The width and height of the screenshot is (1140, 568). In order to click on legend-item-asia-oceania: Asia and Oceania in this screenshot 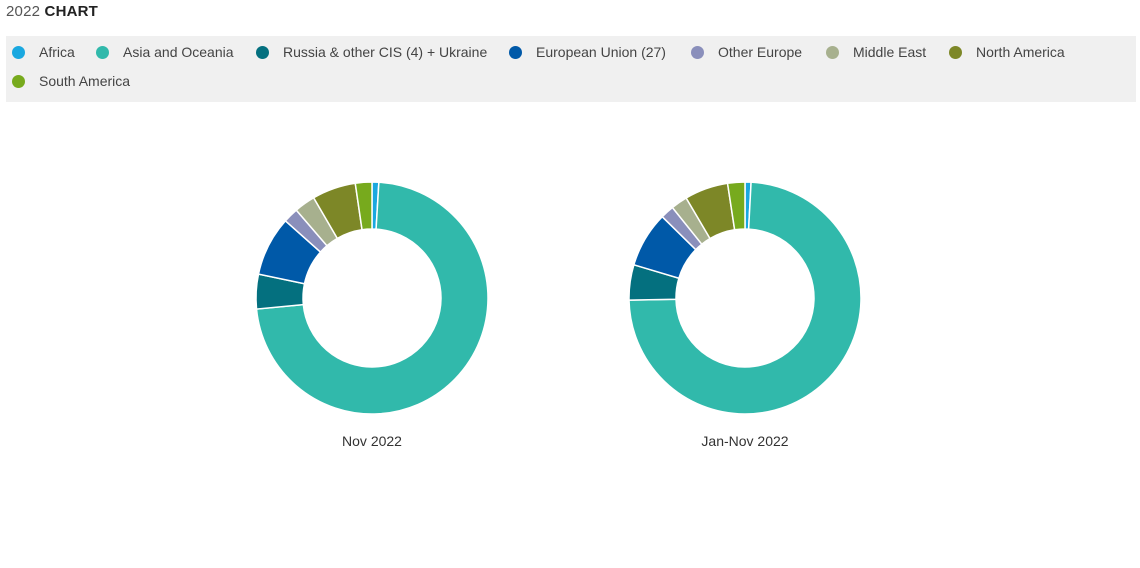, I will do `click(165, 52)`.